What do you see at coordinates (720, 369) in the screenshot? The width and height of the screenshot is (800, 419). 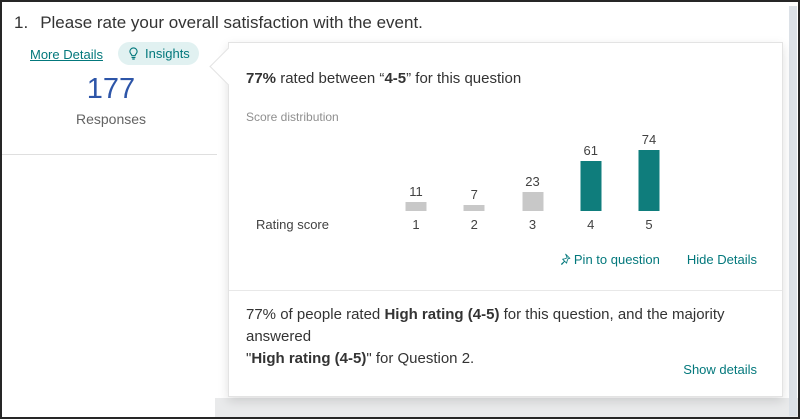 I see `show-details-link: Show details` at bounding box center [720, 369].